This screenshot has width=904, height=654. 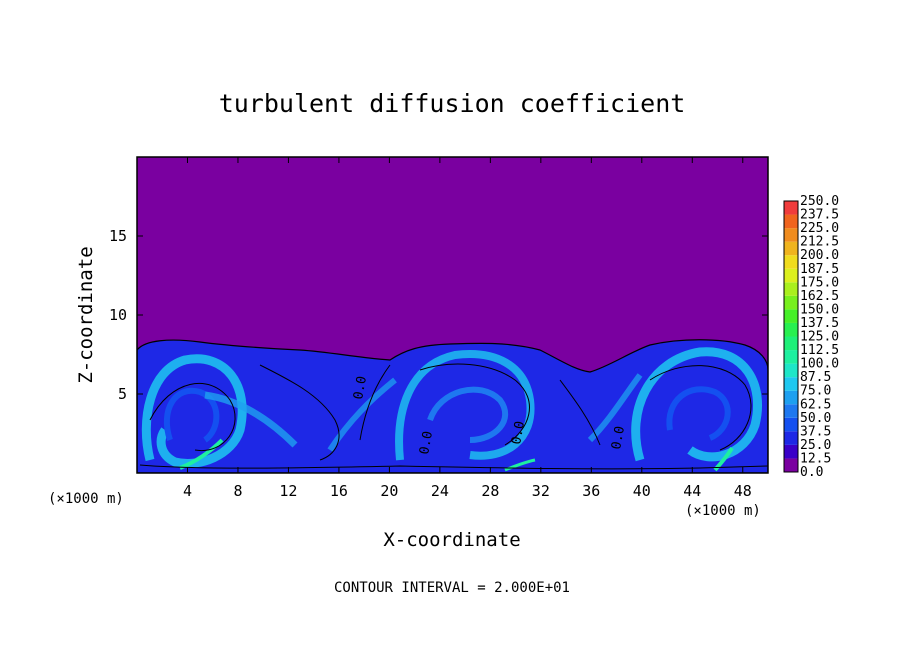 What do you see at coordinates (815, 431) in the screenshot?
I see `colorbar-label: 37.5` at bounding box center [815, 431].